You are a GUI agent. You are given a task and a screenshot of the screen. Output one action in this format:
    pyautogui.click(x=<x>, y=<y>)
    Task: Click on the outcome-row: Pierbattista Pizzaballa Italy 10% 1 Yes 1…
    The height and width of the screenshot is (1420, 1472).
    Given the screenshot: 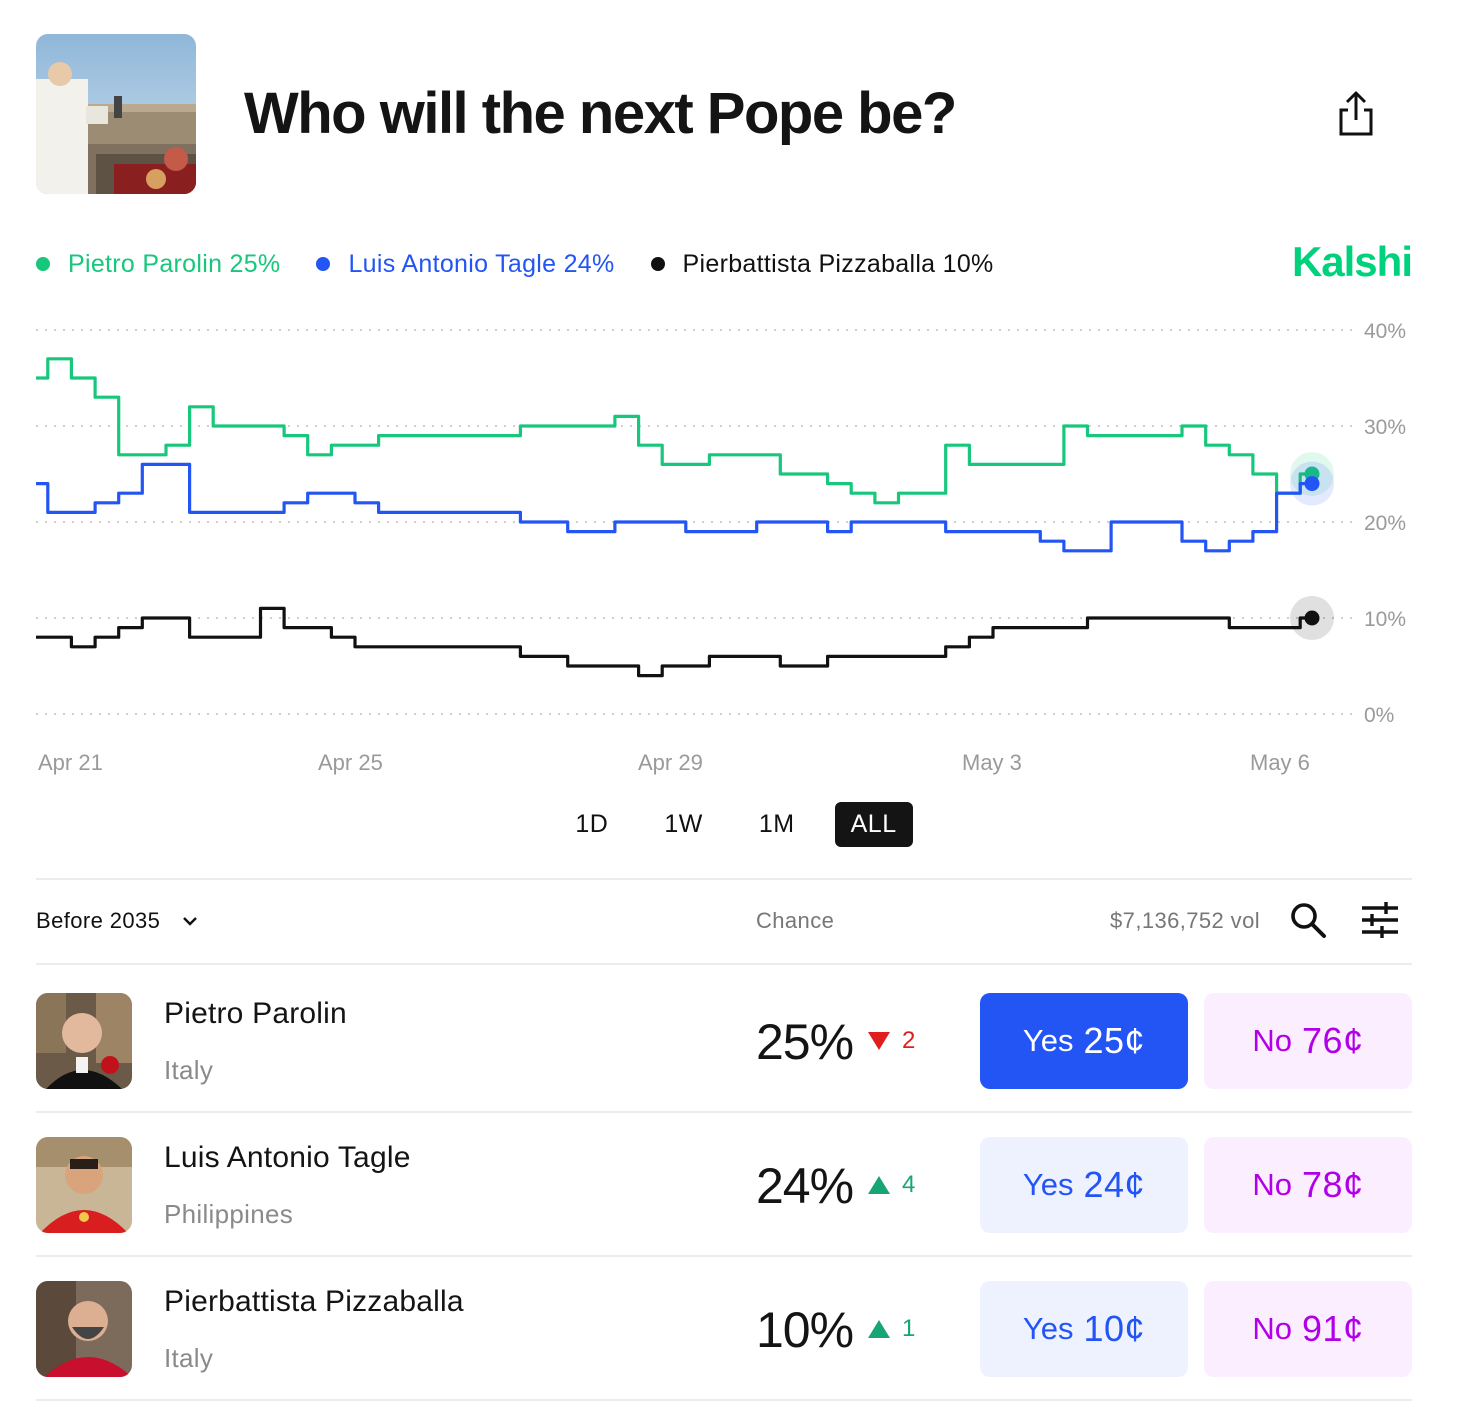 What is the action you would take?
    pyautogui.click(x=724, y=1329)
    